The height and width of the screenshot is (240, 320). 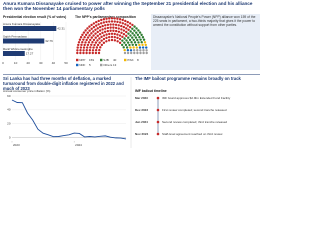 What do you see at coordinates (78, 145) in the screenshot?
I see `x-tick-label: 2024` at bounding box center [78, 145].